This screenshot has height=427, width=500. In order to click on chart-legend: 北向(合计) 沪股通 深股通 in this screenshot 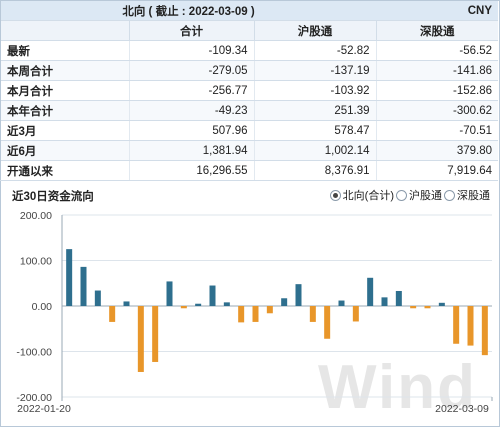, I will do `click(409, 195)`.